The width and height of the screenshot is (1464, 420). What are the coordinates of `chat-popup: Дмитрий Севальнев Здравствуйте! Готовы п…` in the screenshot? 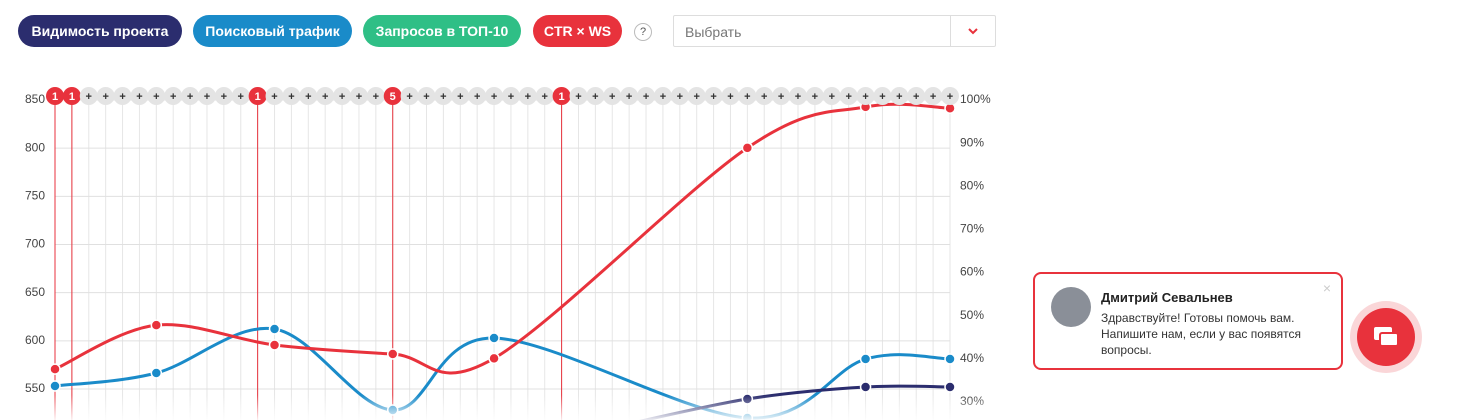 It's located at (1188, 321).